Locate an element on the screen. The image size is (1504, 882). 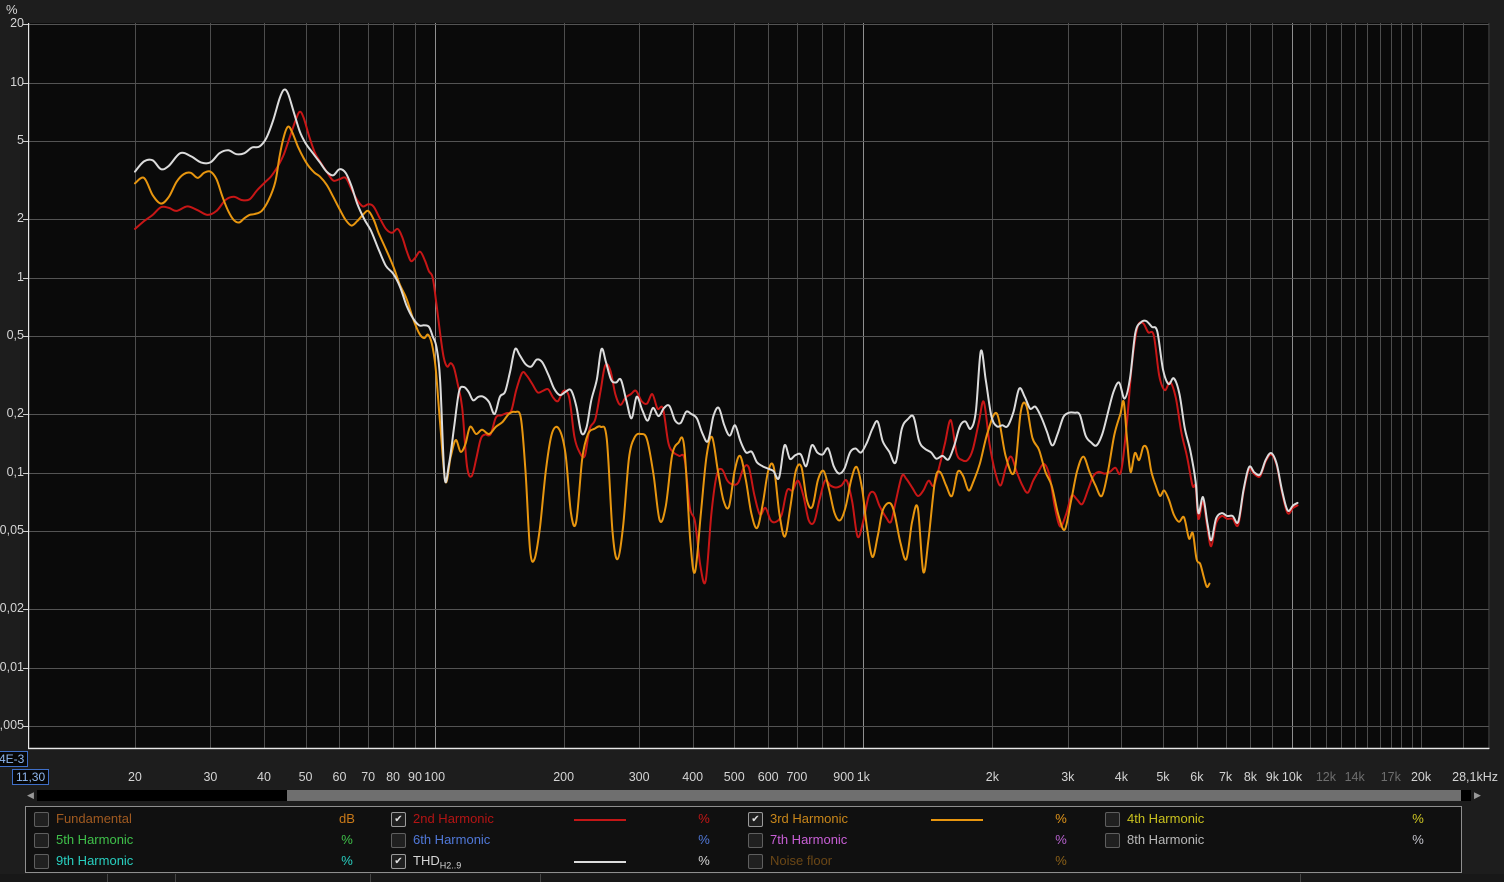
y-min-readout: 4E-3 is located at coordinates (14, 759).